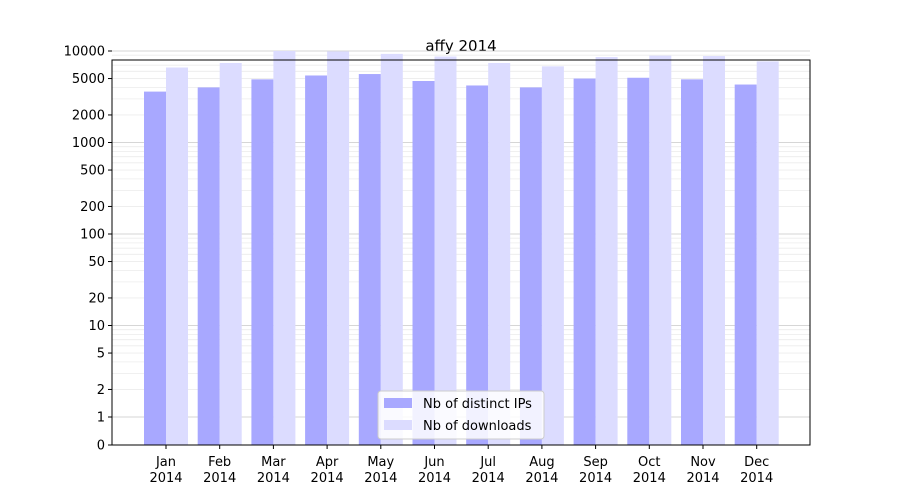  I want to click on x-tick-label: Jul 2014, so click(488, 470).